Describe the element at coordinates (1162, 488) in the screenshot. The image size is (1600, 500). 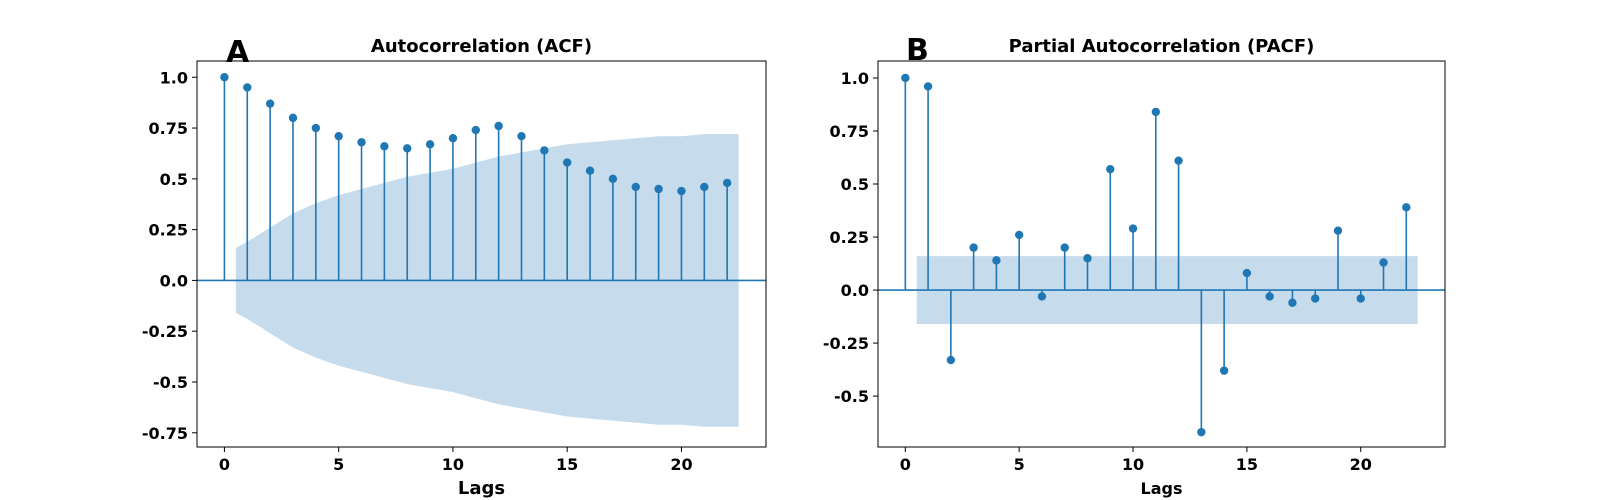
I see `pacf-x-axis-label: Lags` at that location.